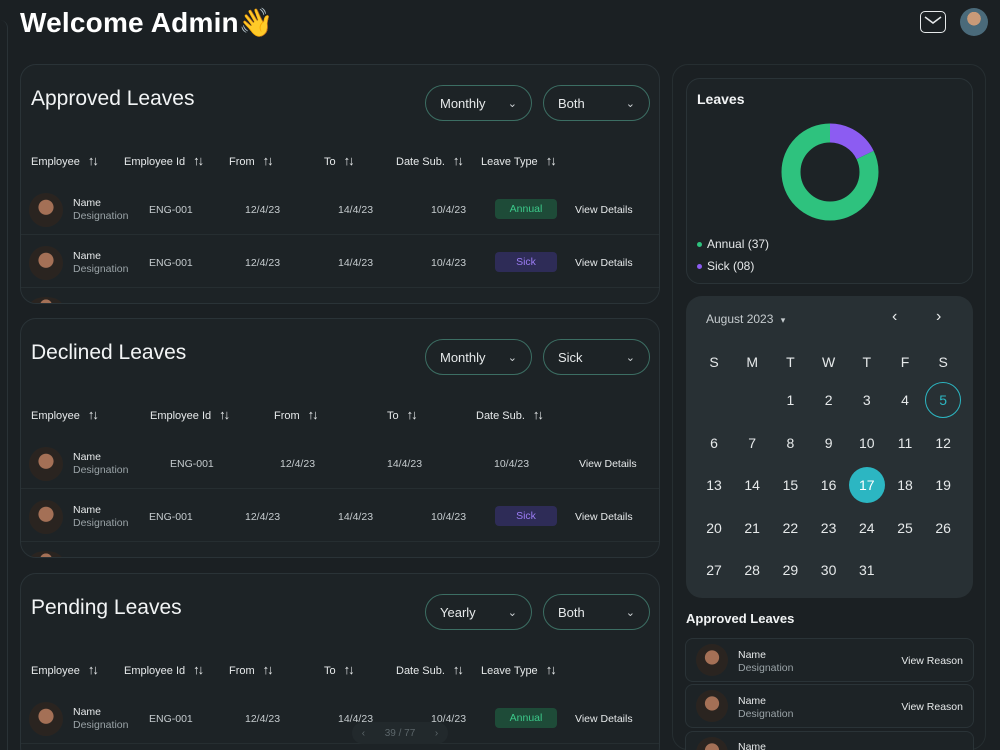 The width and height of the screenshot is (1000, 750). Describe the element at coordinates (974, 22) in the screenshot. I see `user-avatar` at that location.